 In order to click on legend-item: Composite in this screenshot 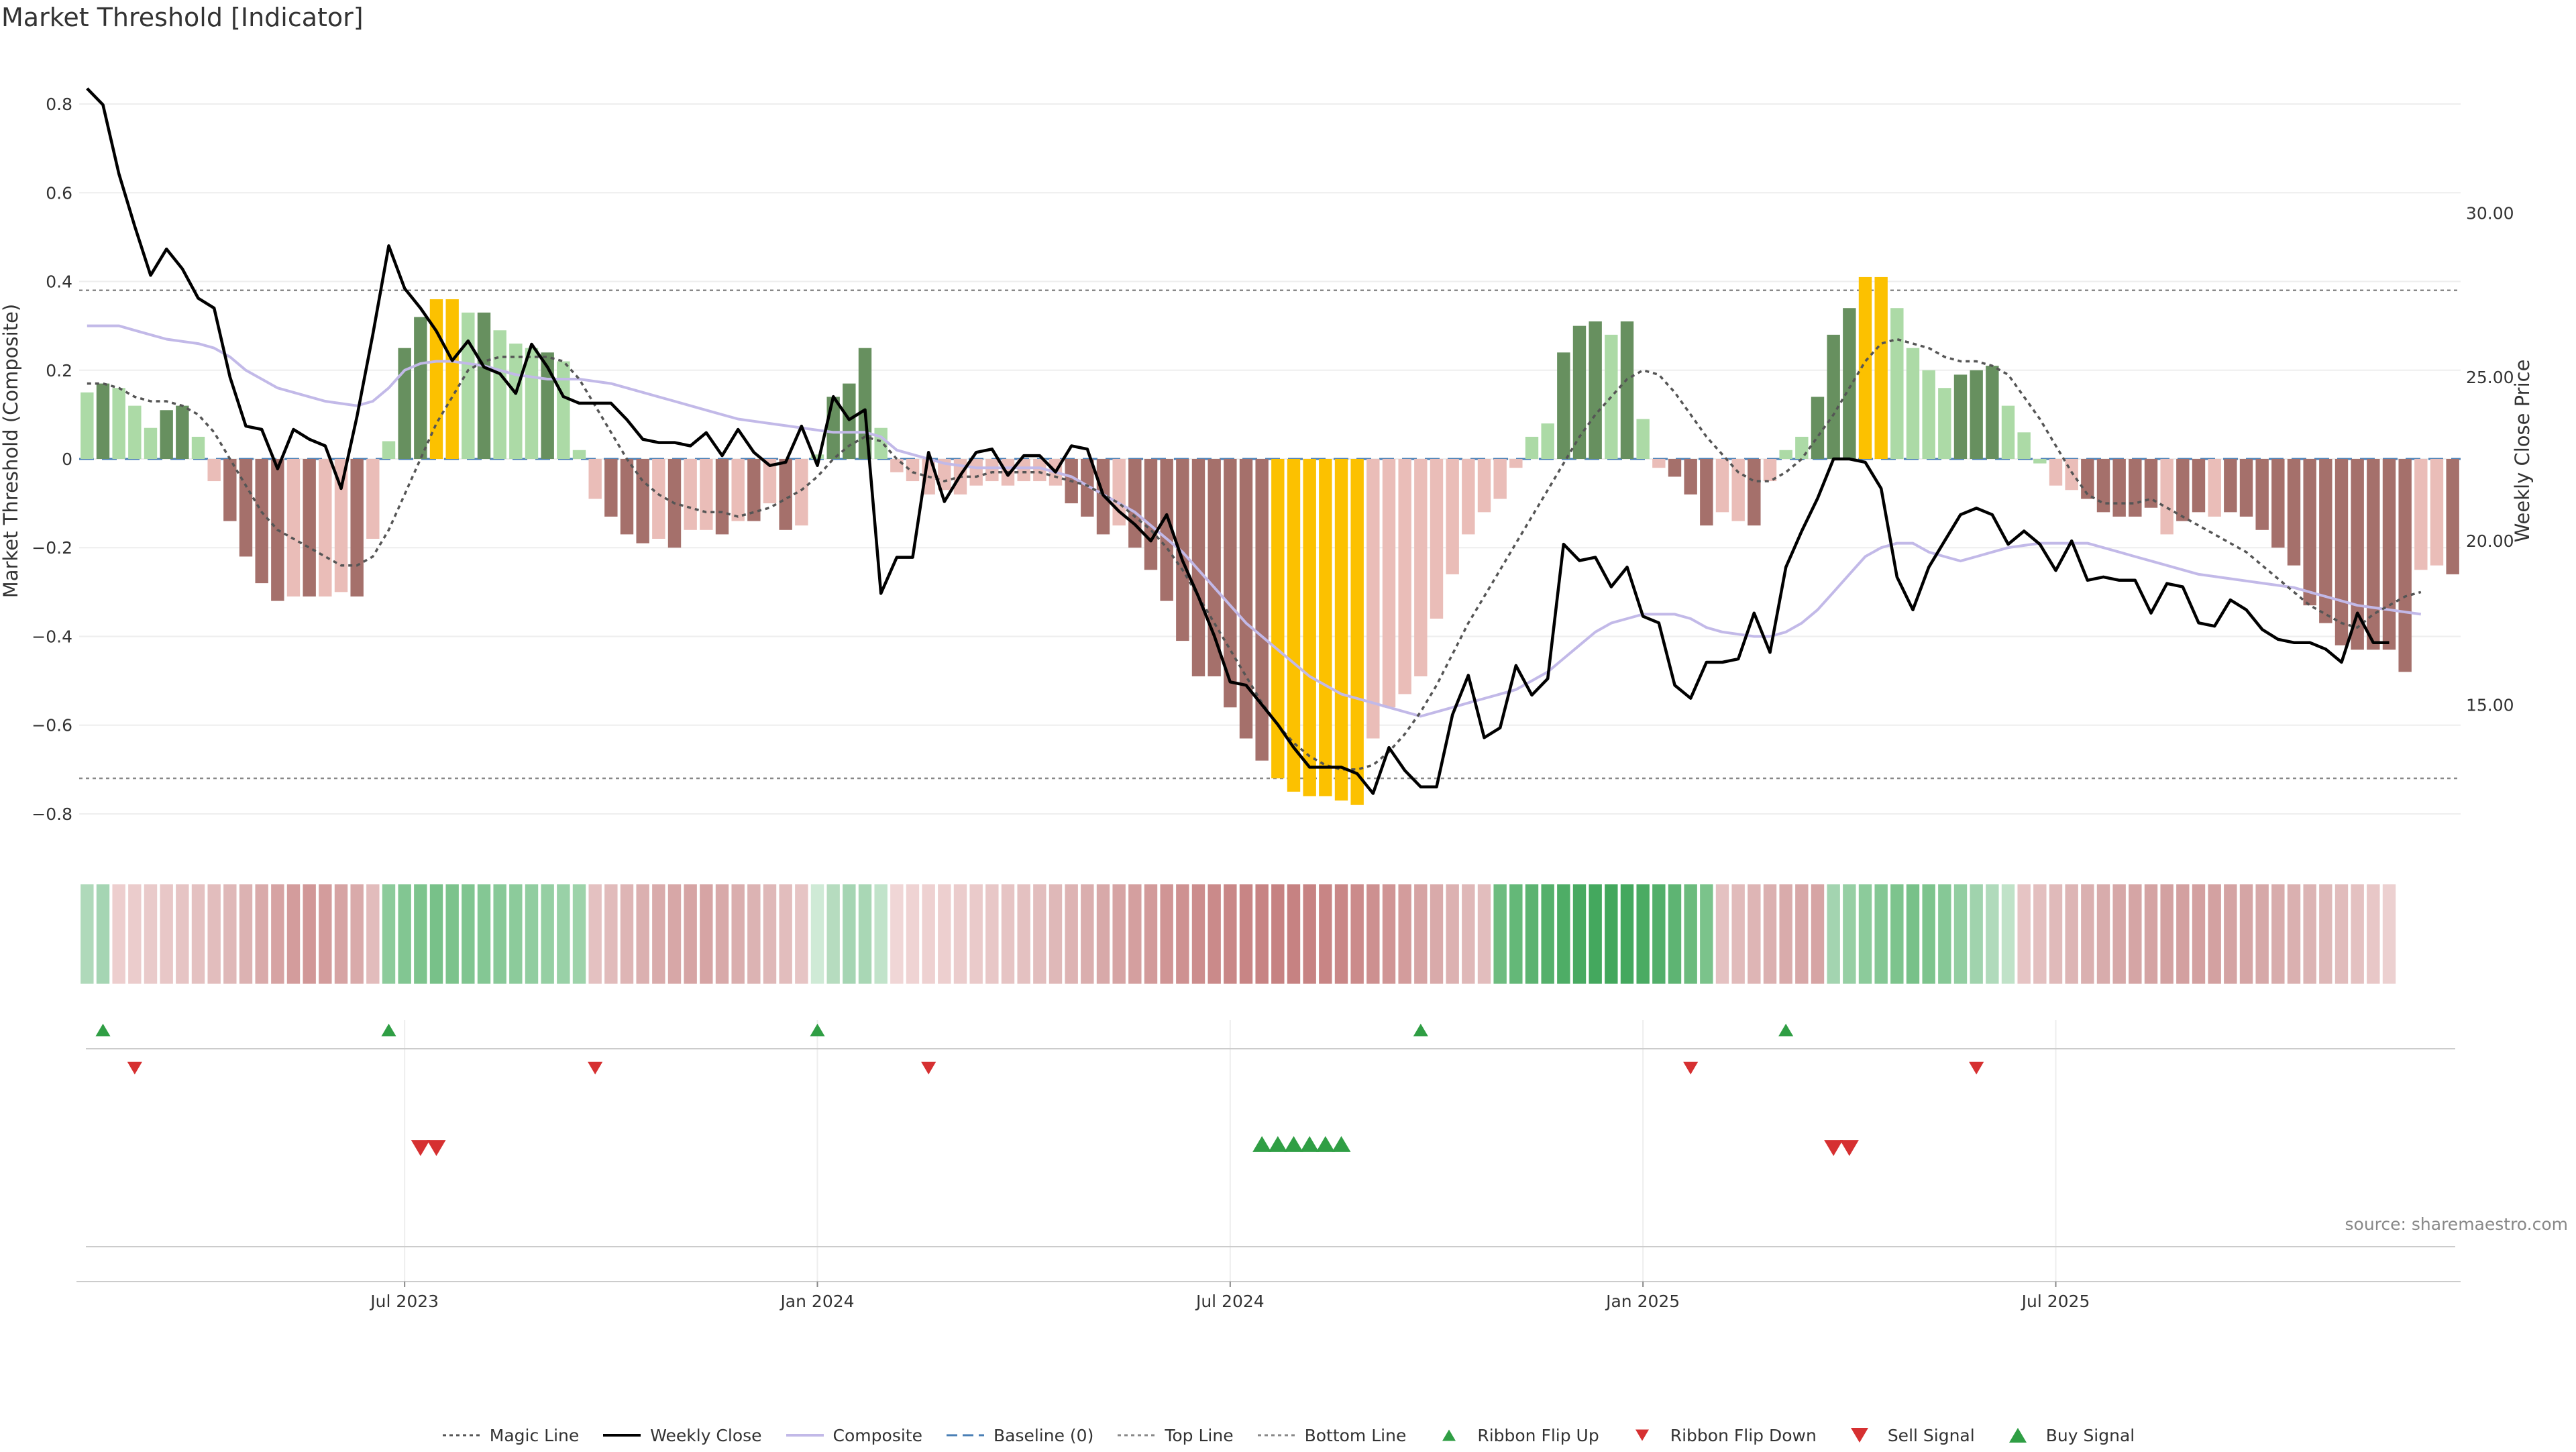, I will do `click(853, 1436)`.